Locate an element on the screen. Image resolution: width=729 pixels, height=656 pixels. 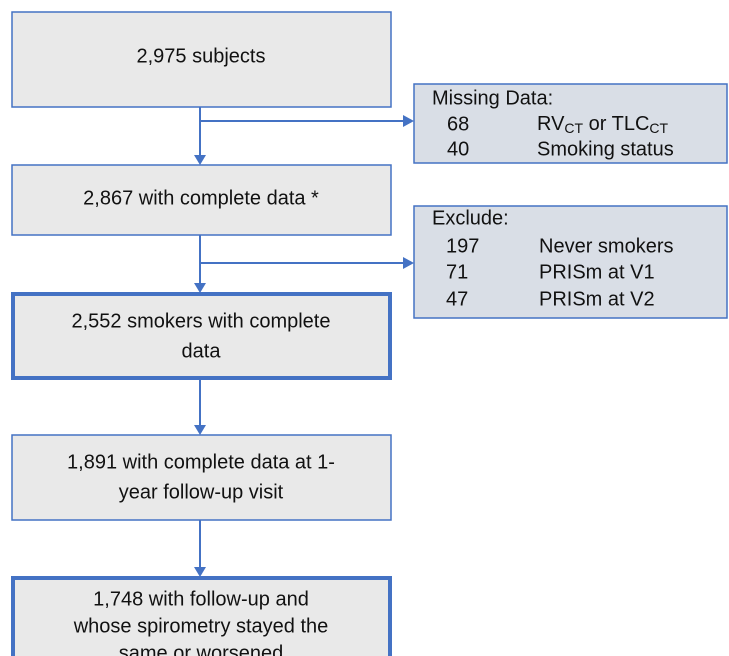
label-part: RV is located at coordinates (551, 124).